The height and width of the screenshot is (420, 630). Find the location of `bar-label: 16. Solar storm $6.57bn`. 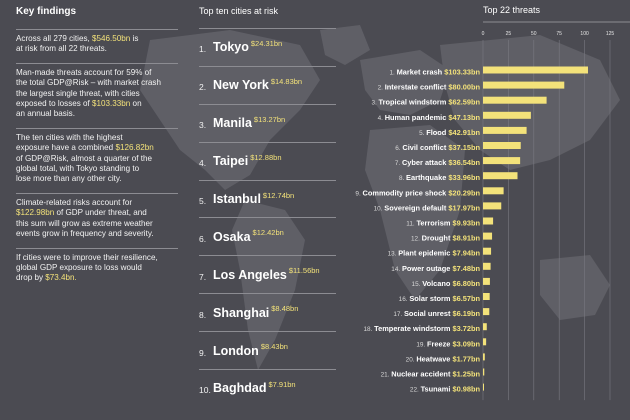

bar-label: 16. Solar storm $6.57bn is located at coordinates (440, 298).